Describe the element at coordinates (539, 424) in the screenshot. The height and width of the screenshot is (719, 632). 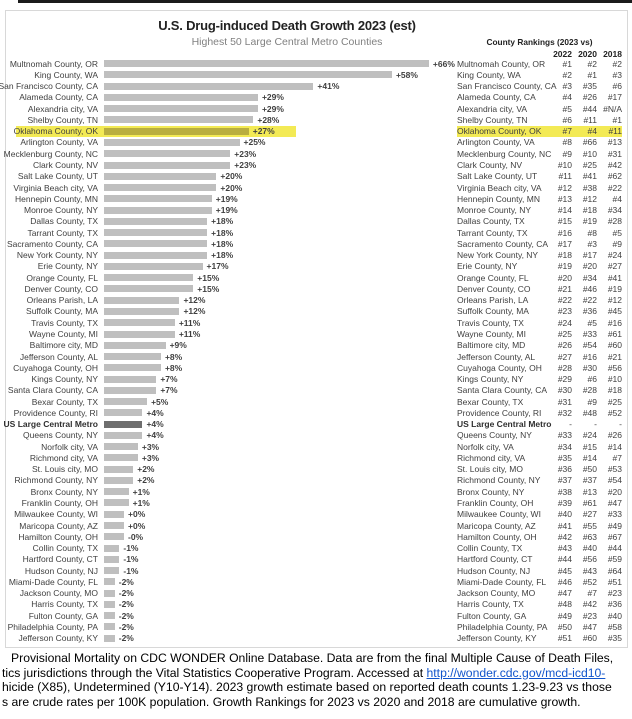
I see `rank-row: US Large Central Metro - - -` at that location.